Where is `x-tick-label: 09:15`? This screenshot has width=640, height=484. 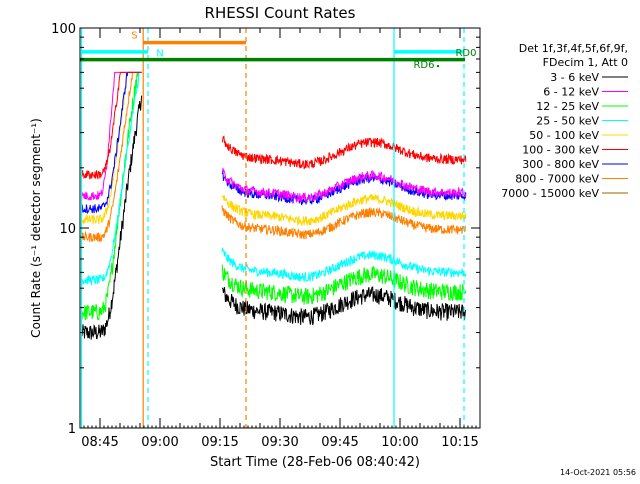
x-tick-label: 09:15 is located at coordinates (219, 442).